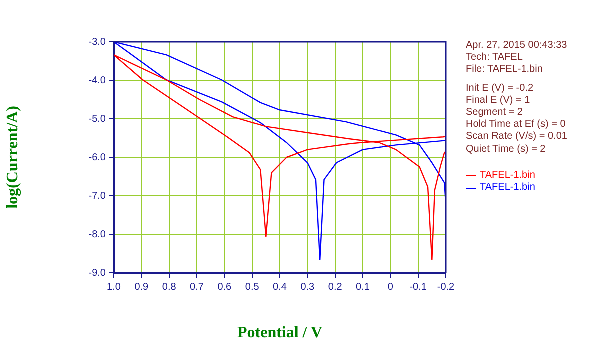 The width and height of the screenshot is (595, 347). Describe the element at coordinates (97, 80) in the screenshot. I see `y-tick-label: -4.0` at that location.